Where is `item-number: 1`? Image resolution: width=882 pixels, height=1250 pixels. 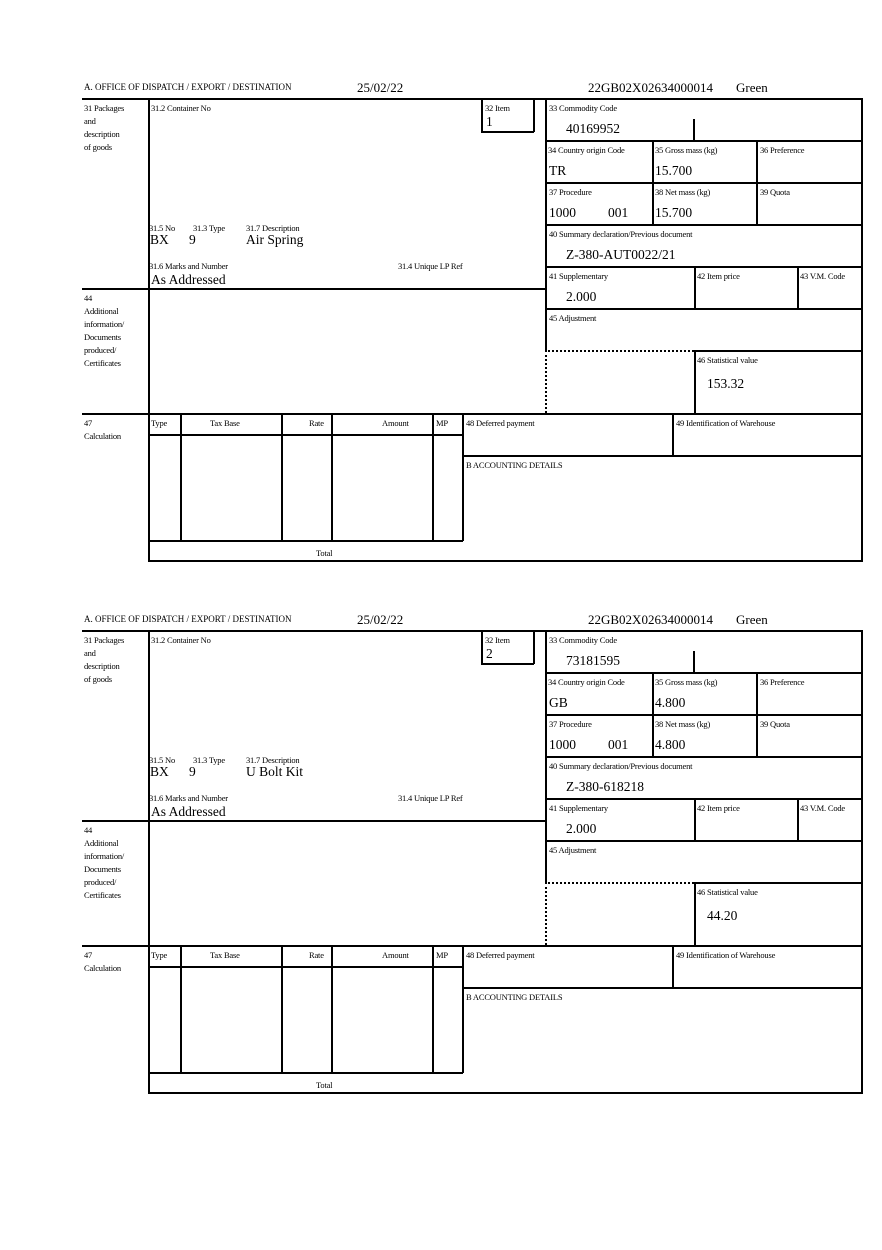 item-number: 1 is located at coordinates (489, 121).